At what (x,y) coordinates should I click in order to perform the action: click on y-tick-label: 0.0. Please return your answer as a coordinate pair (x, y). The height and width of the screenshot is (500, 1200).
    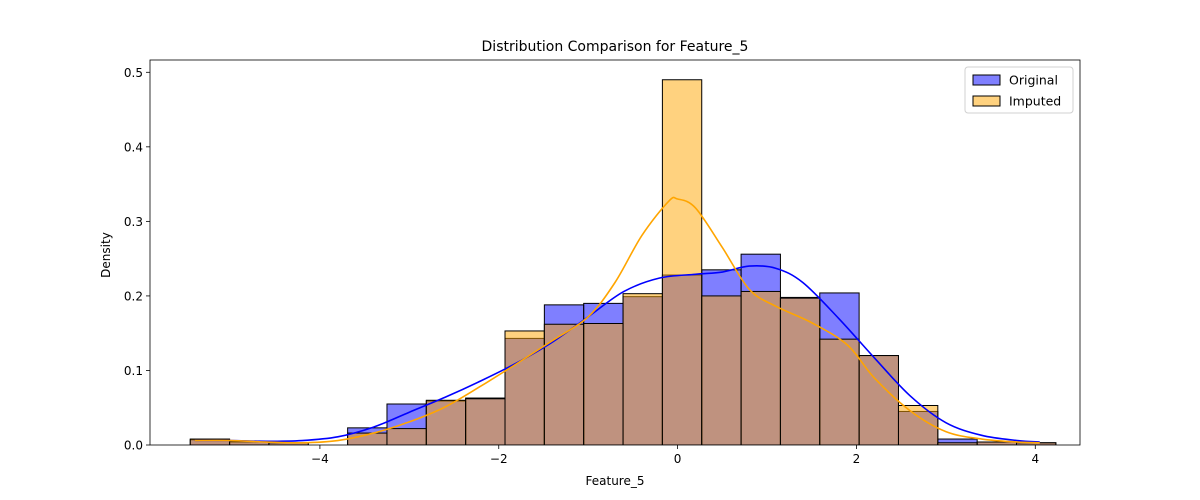
    Looking at the image, I should click on (133, 446).